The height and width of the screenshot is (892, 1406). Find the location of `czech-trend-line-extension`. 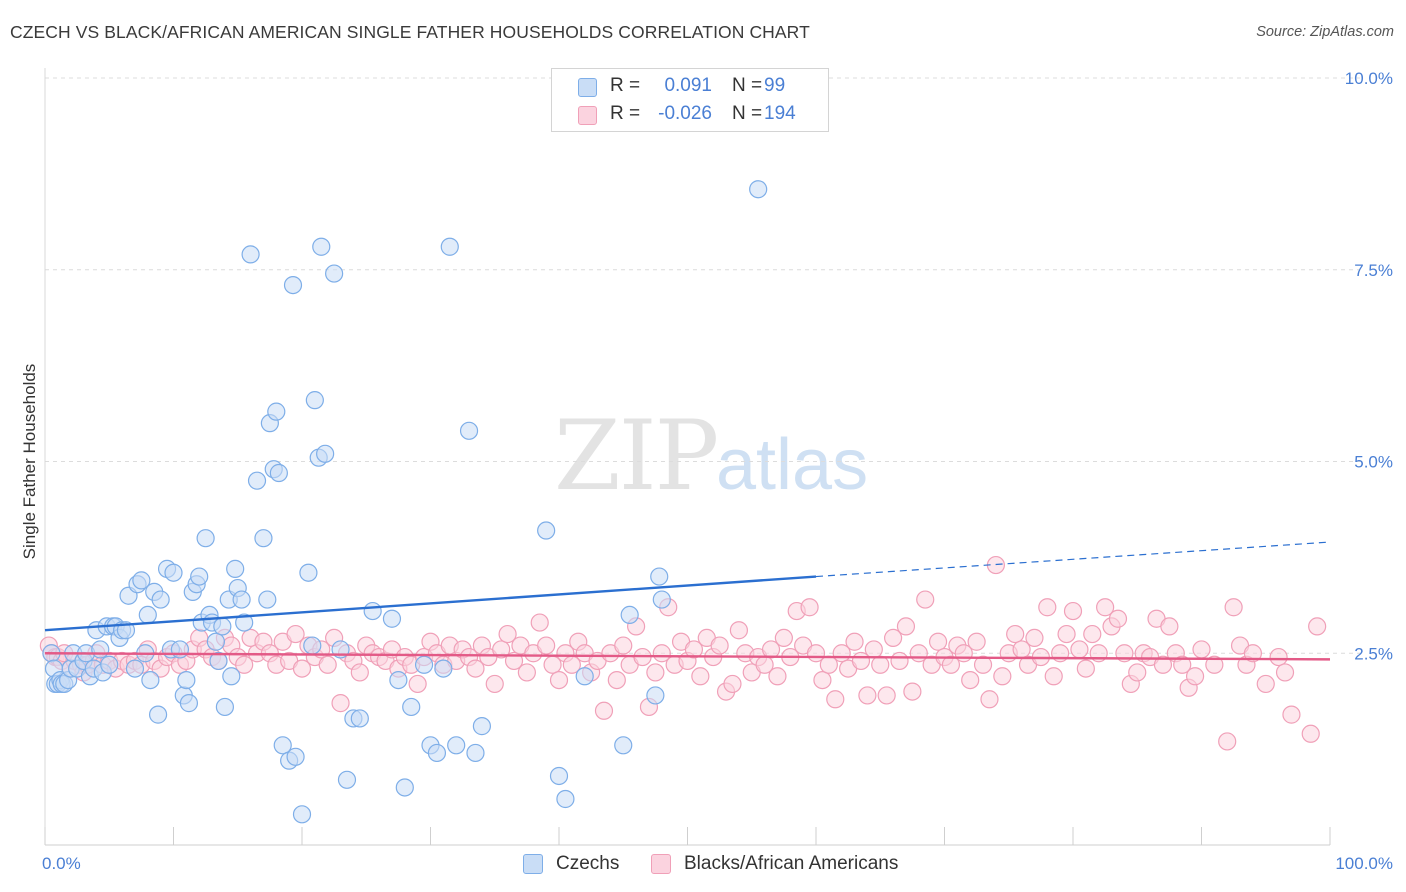

czech-trend-line-extension is located at coordinates (1073, 559).